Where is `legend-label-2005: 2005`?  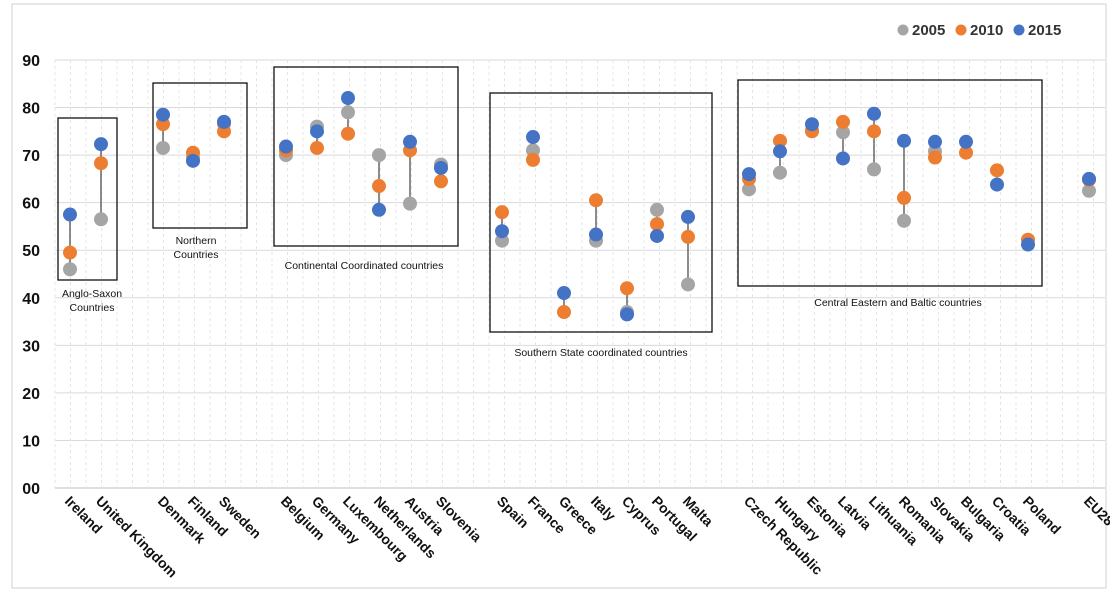 legend-label-2005: 2005 is located at coordinates (928, 30).